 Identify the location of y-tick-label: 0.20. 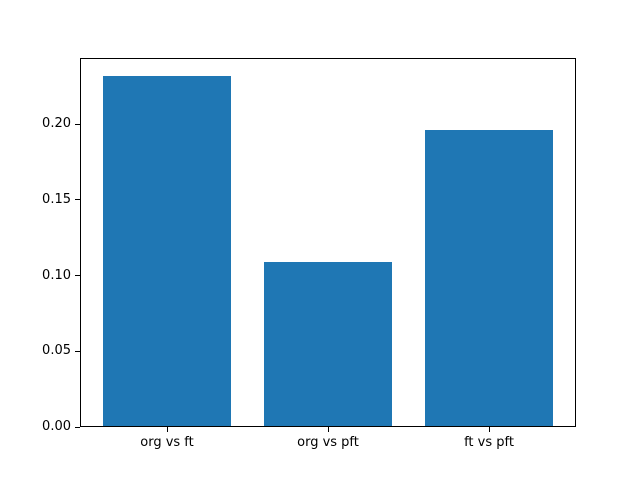
(56, 123).